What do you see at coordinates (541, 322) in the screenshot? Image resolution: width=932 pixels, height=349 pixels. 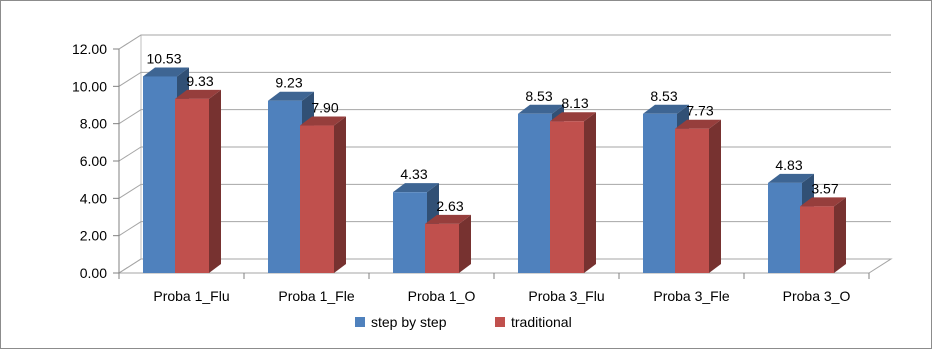 I see `legend-label: traditional` at bounding box center [541, 322].